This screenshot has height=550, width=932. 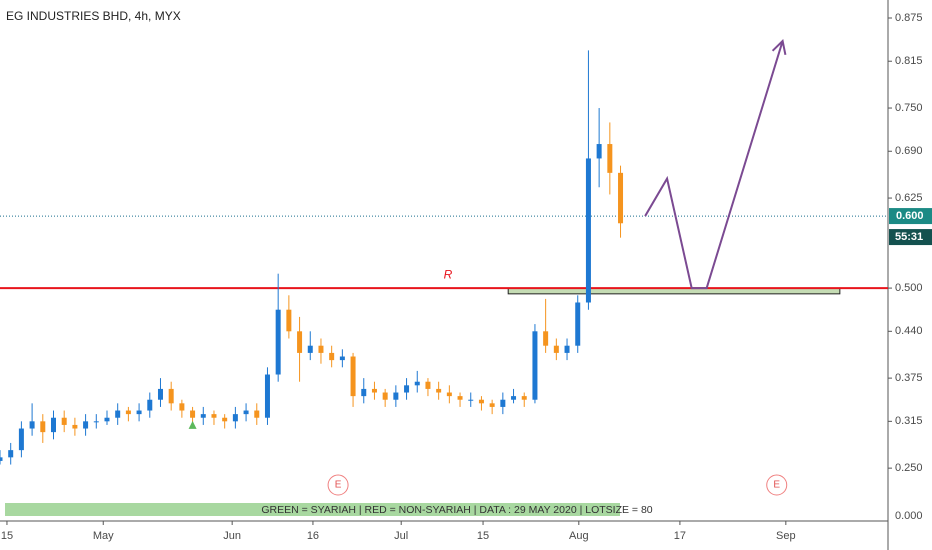 I want to click on last-price-tag-label: 0.600, so click(x=910, y=216).